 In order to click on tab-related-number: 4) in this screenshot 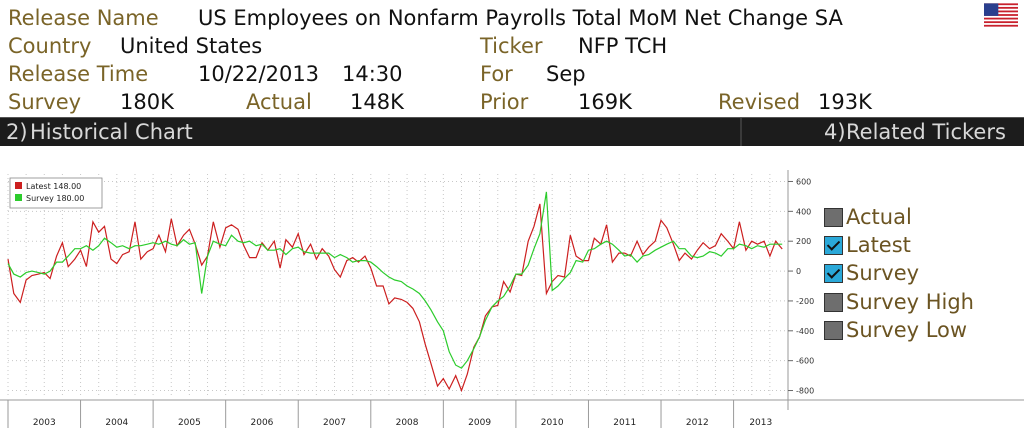, I will do `click(835, 132)`.